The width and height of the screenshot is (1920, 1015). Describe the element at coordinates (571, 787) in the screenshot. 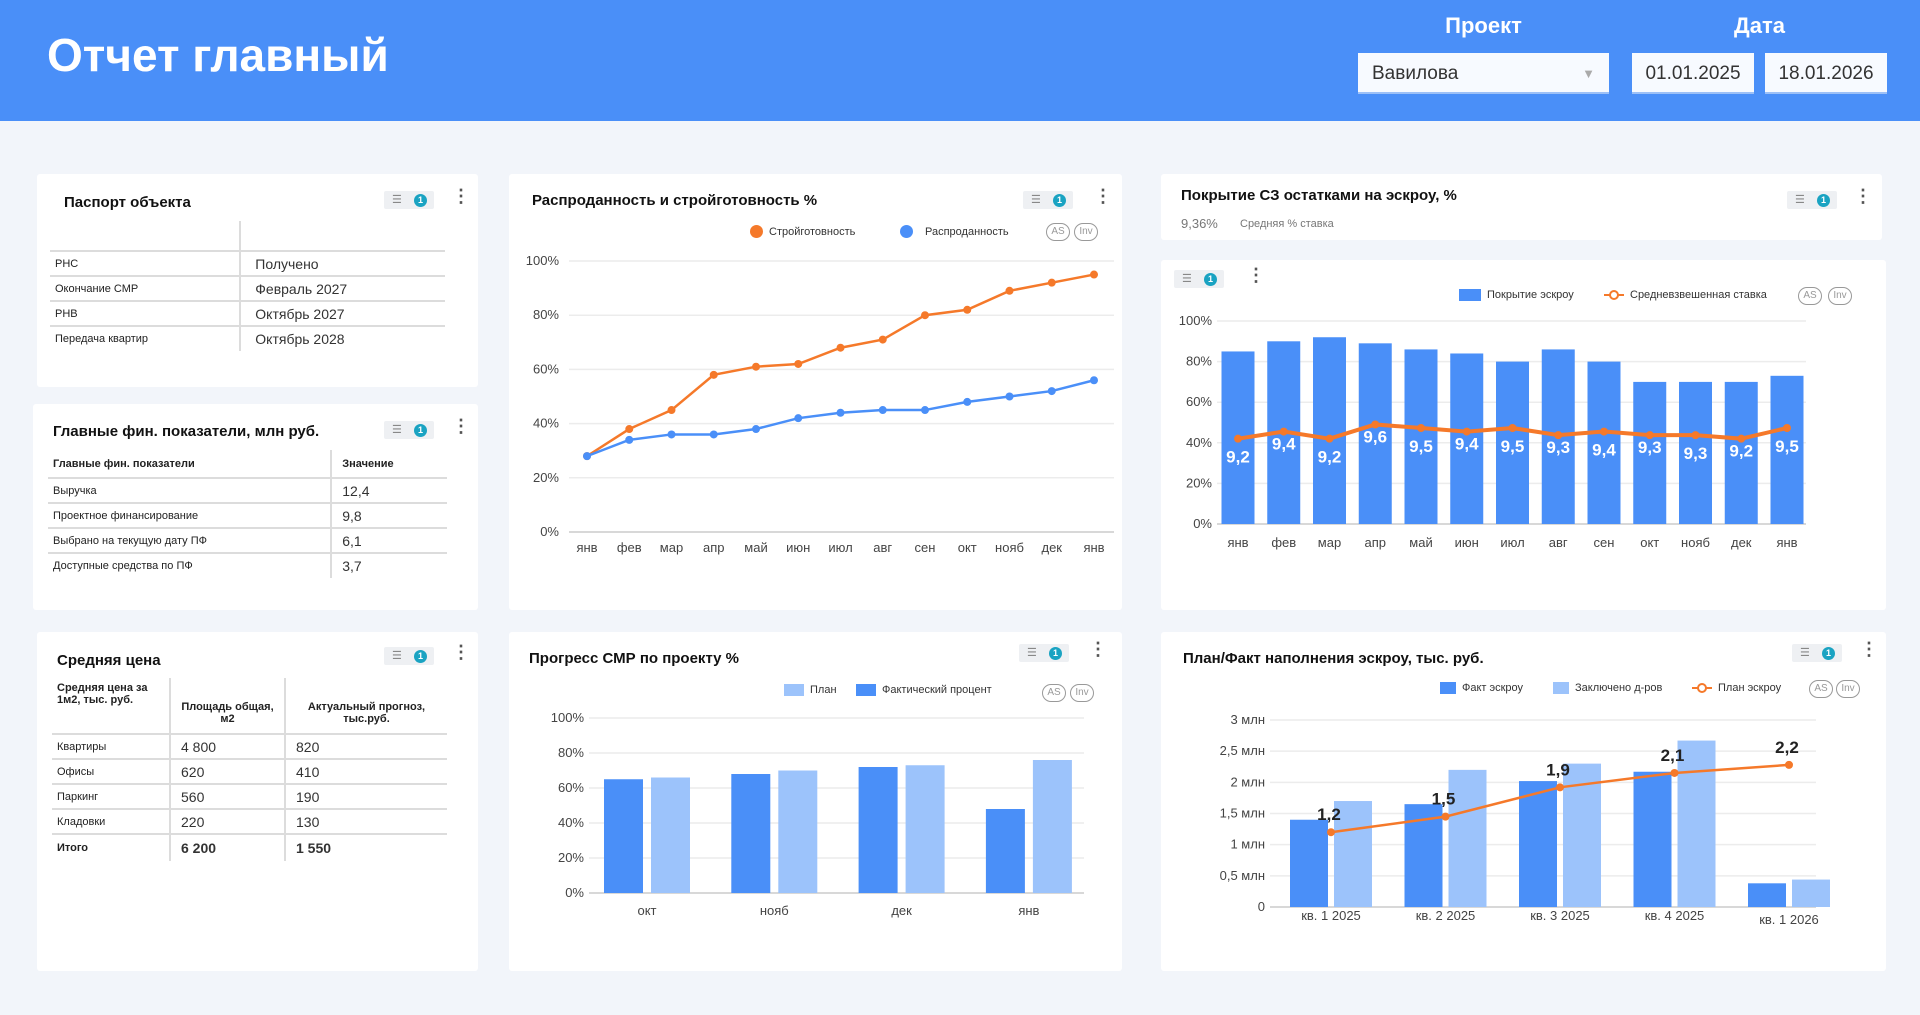

I see `y-tick-label: 60%` at that location.